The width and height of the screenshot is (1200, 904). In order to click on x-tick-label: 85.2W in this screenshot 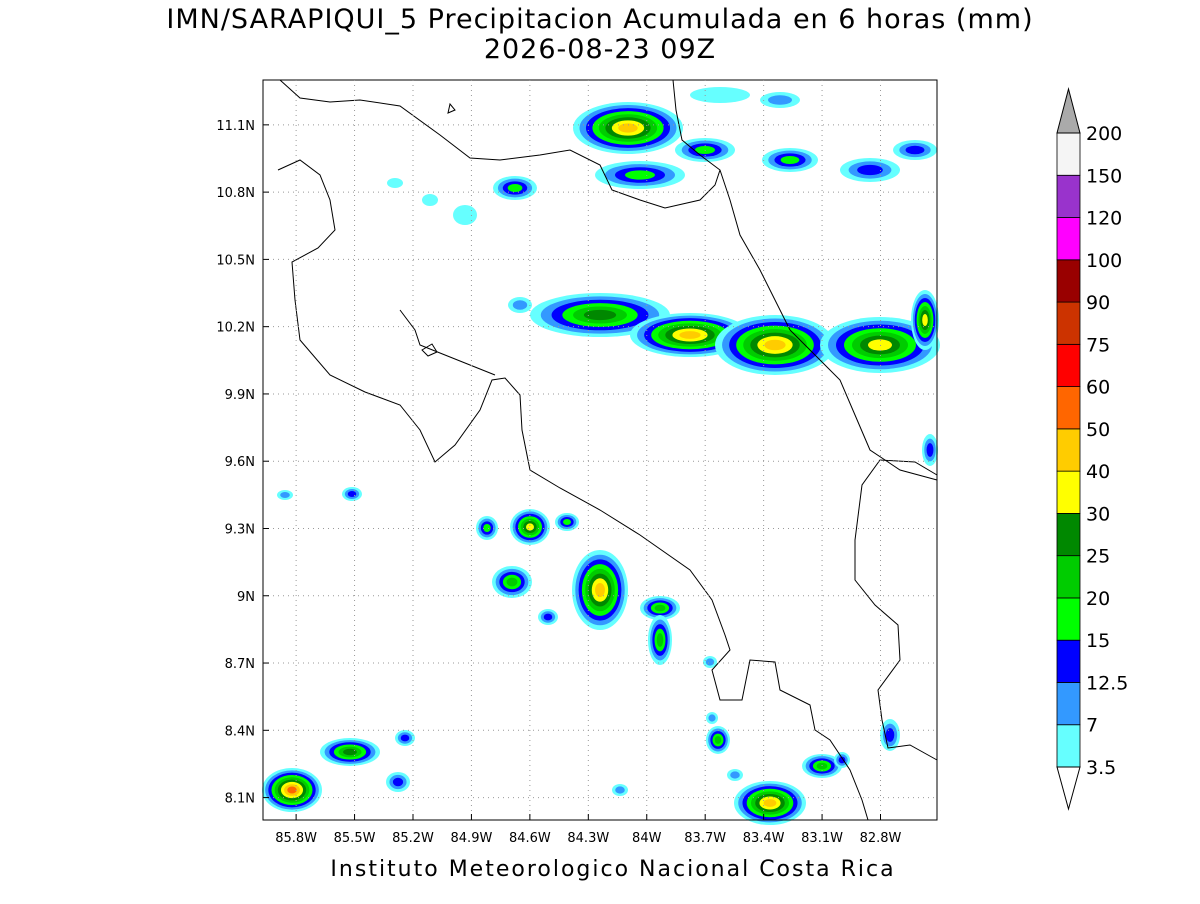, I will do `click(413, 838)`.